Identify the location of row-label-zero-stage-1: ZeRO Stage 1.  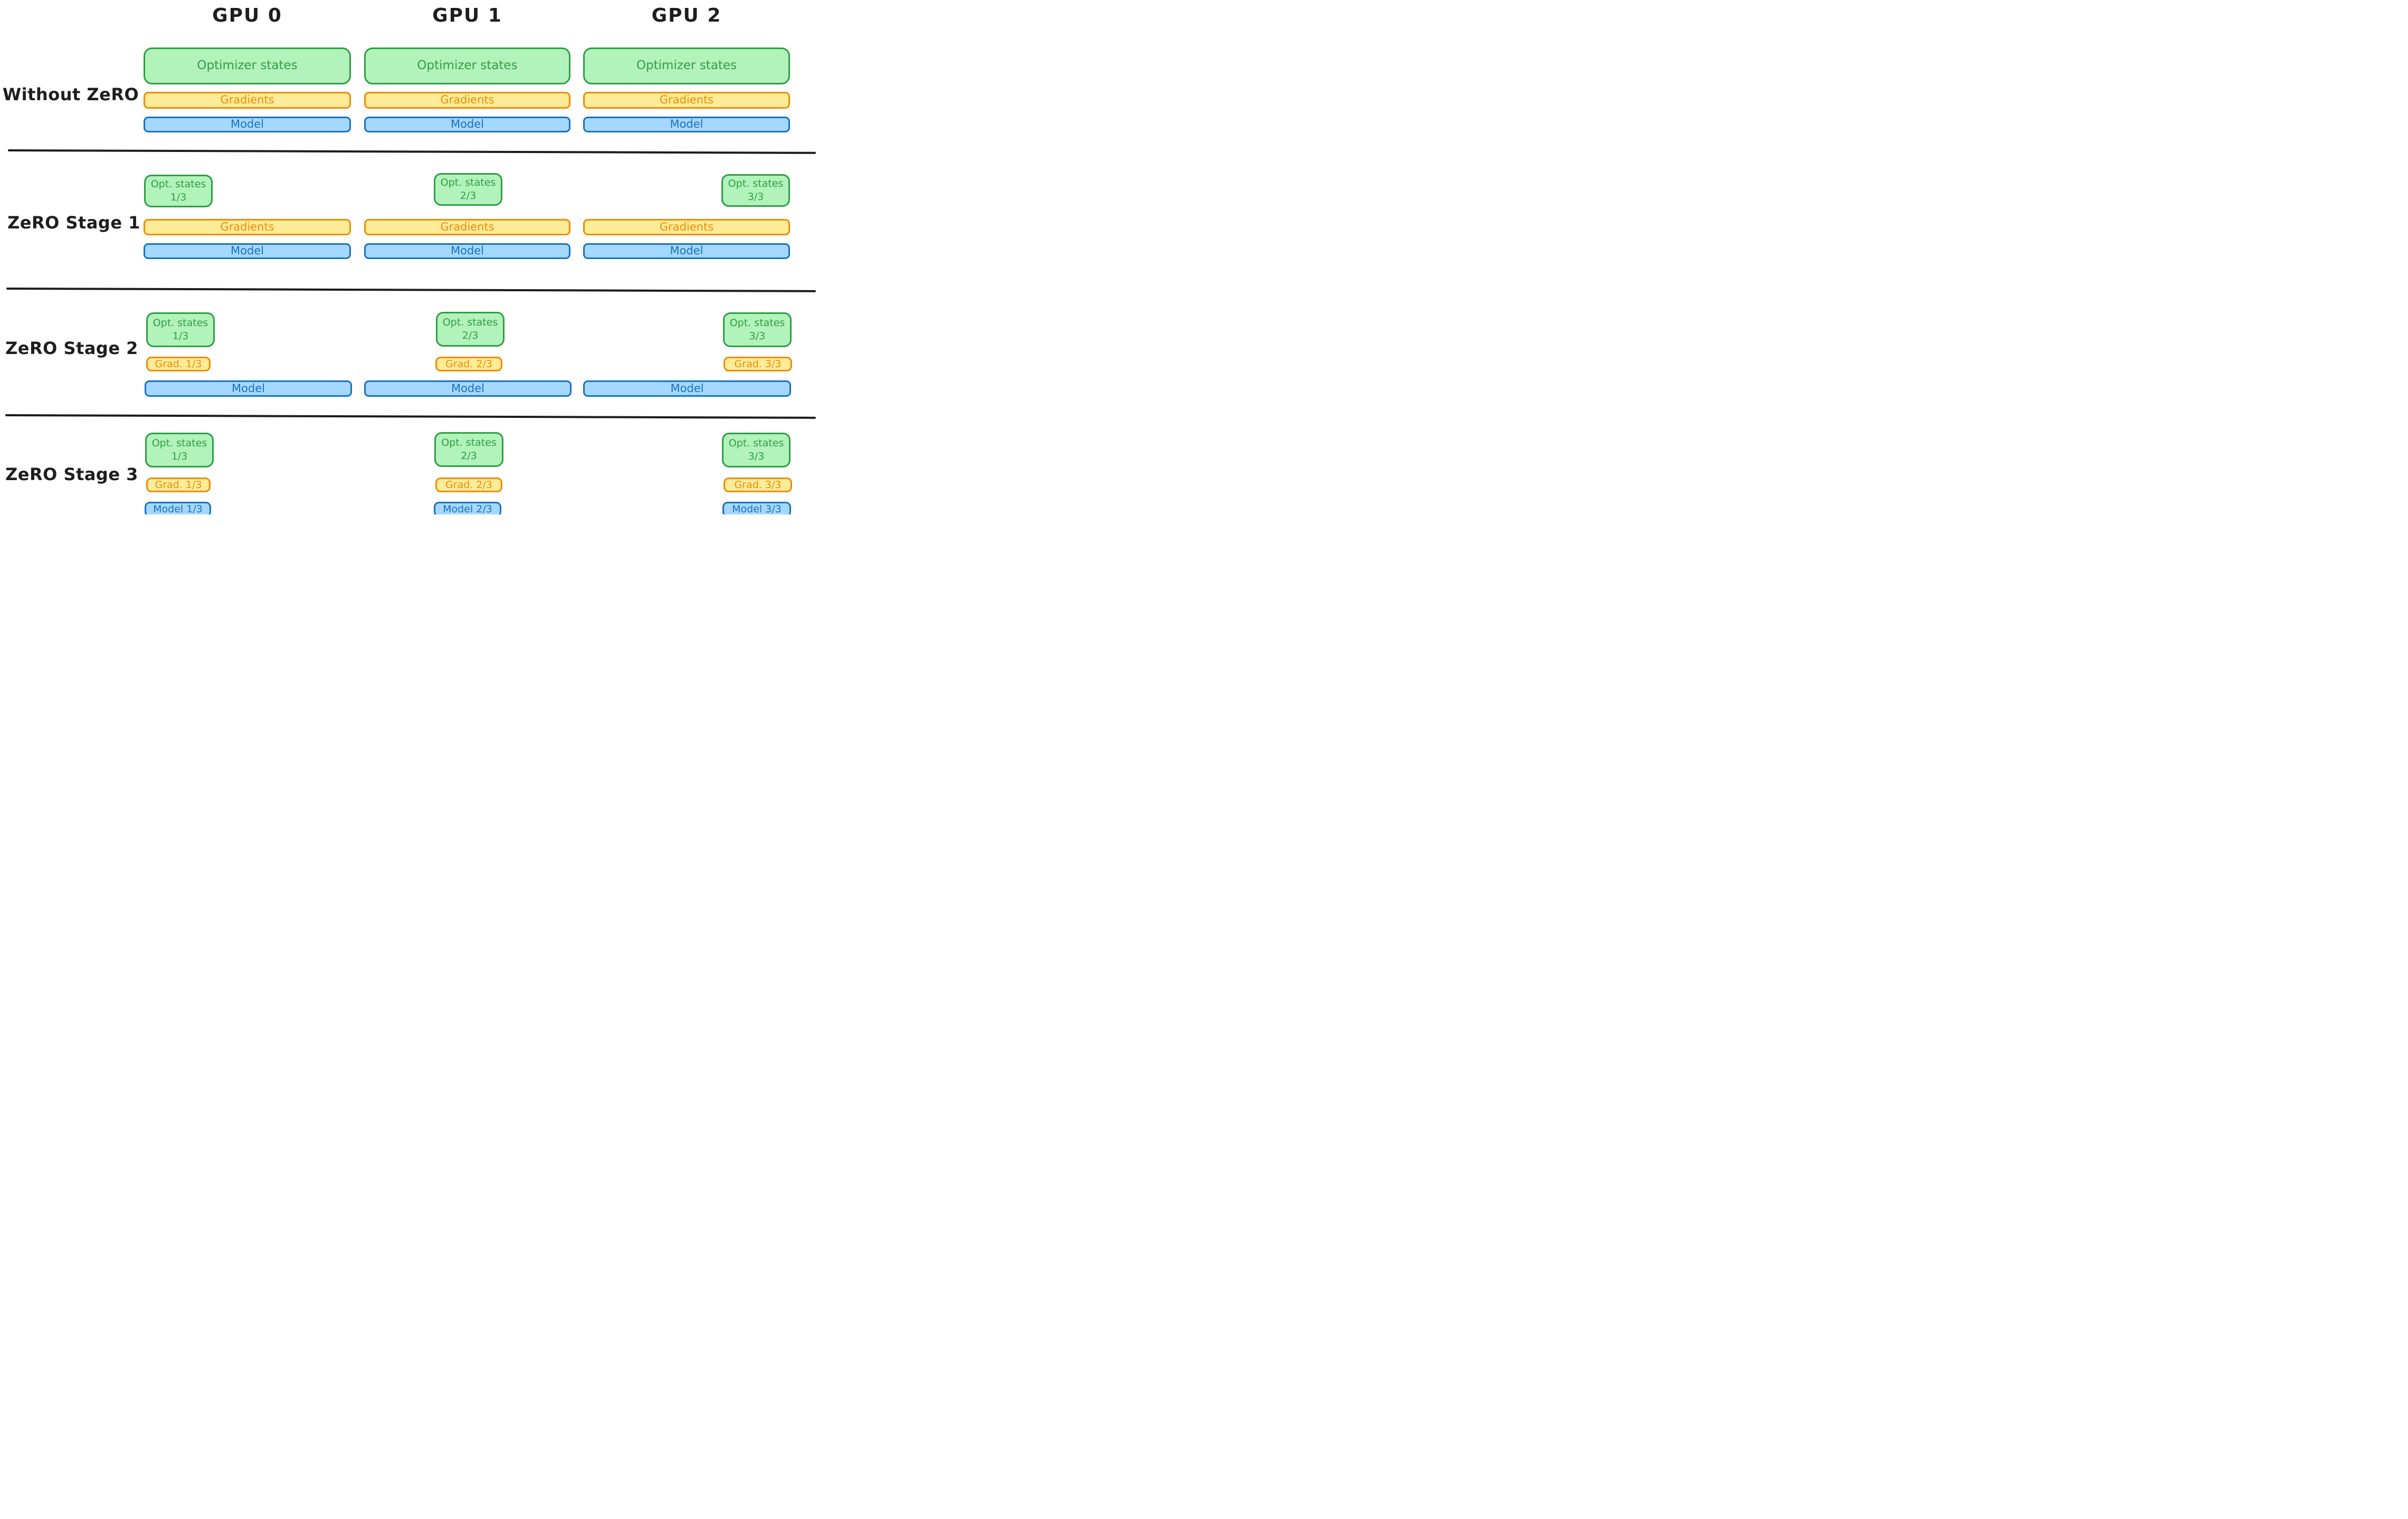
(73, 223).